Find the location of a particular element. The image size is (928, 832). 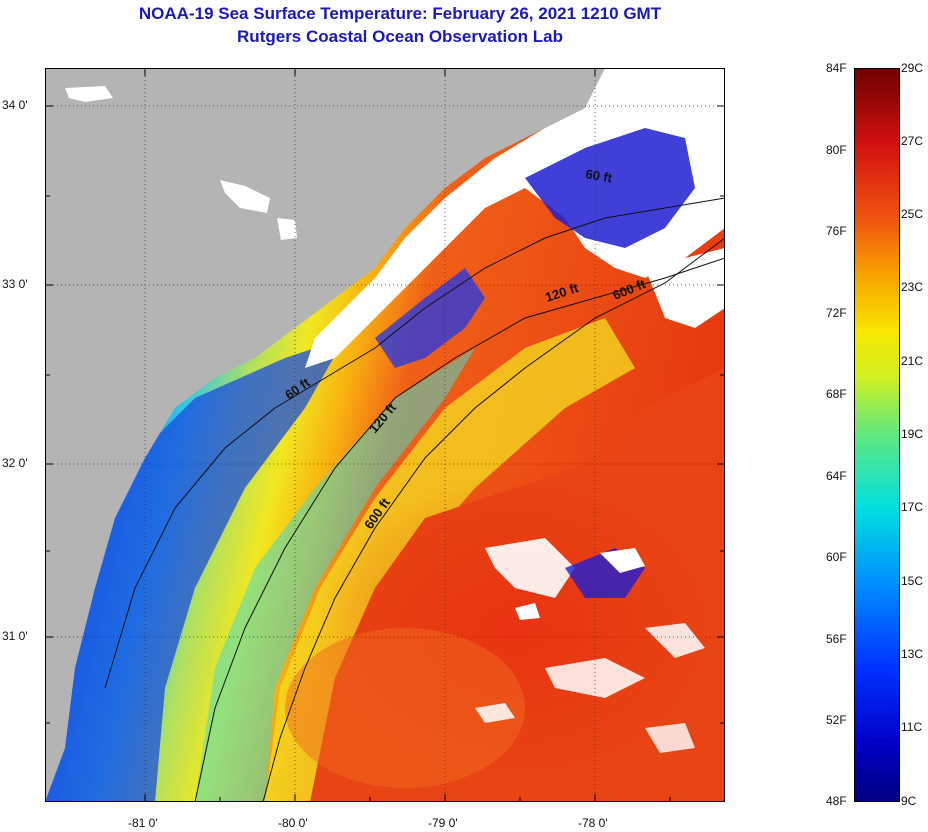

colorbar-f-48: 48F is located at coordinates (836, 801).